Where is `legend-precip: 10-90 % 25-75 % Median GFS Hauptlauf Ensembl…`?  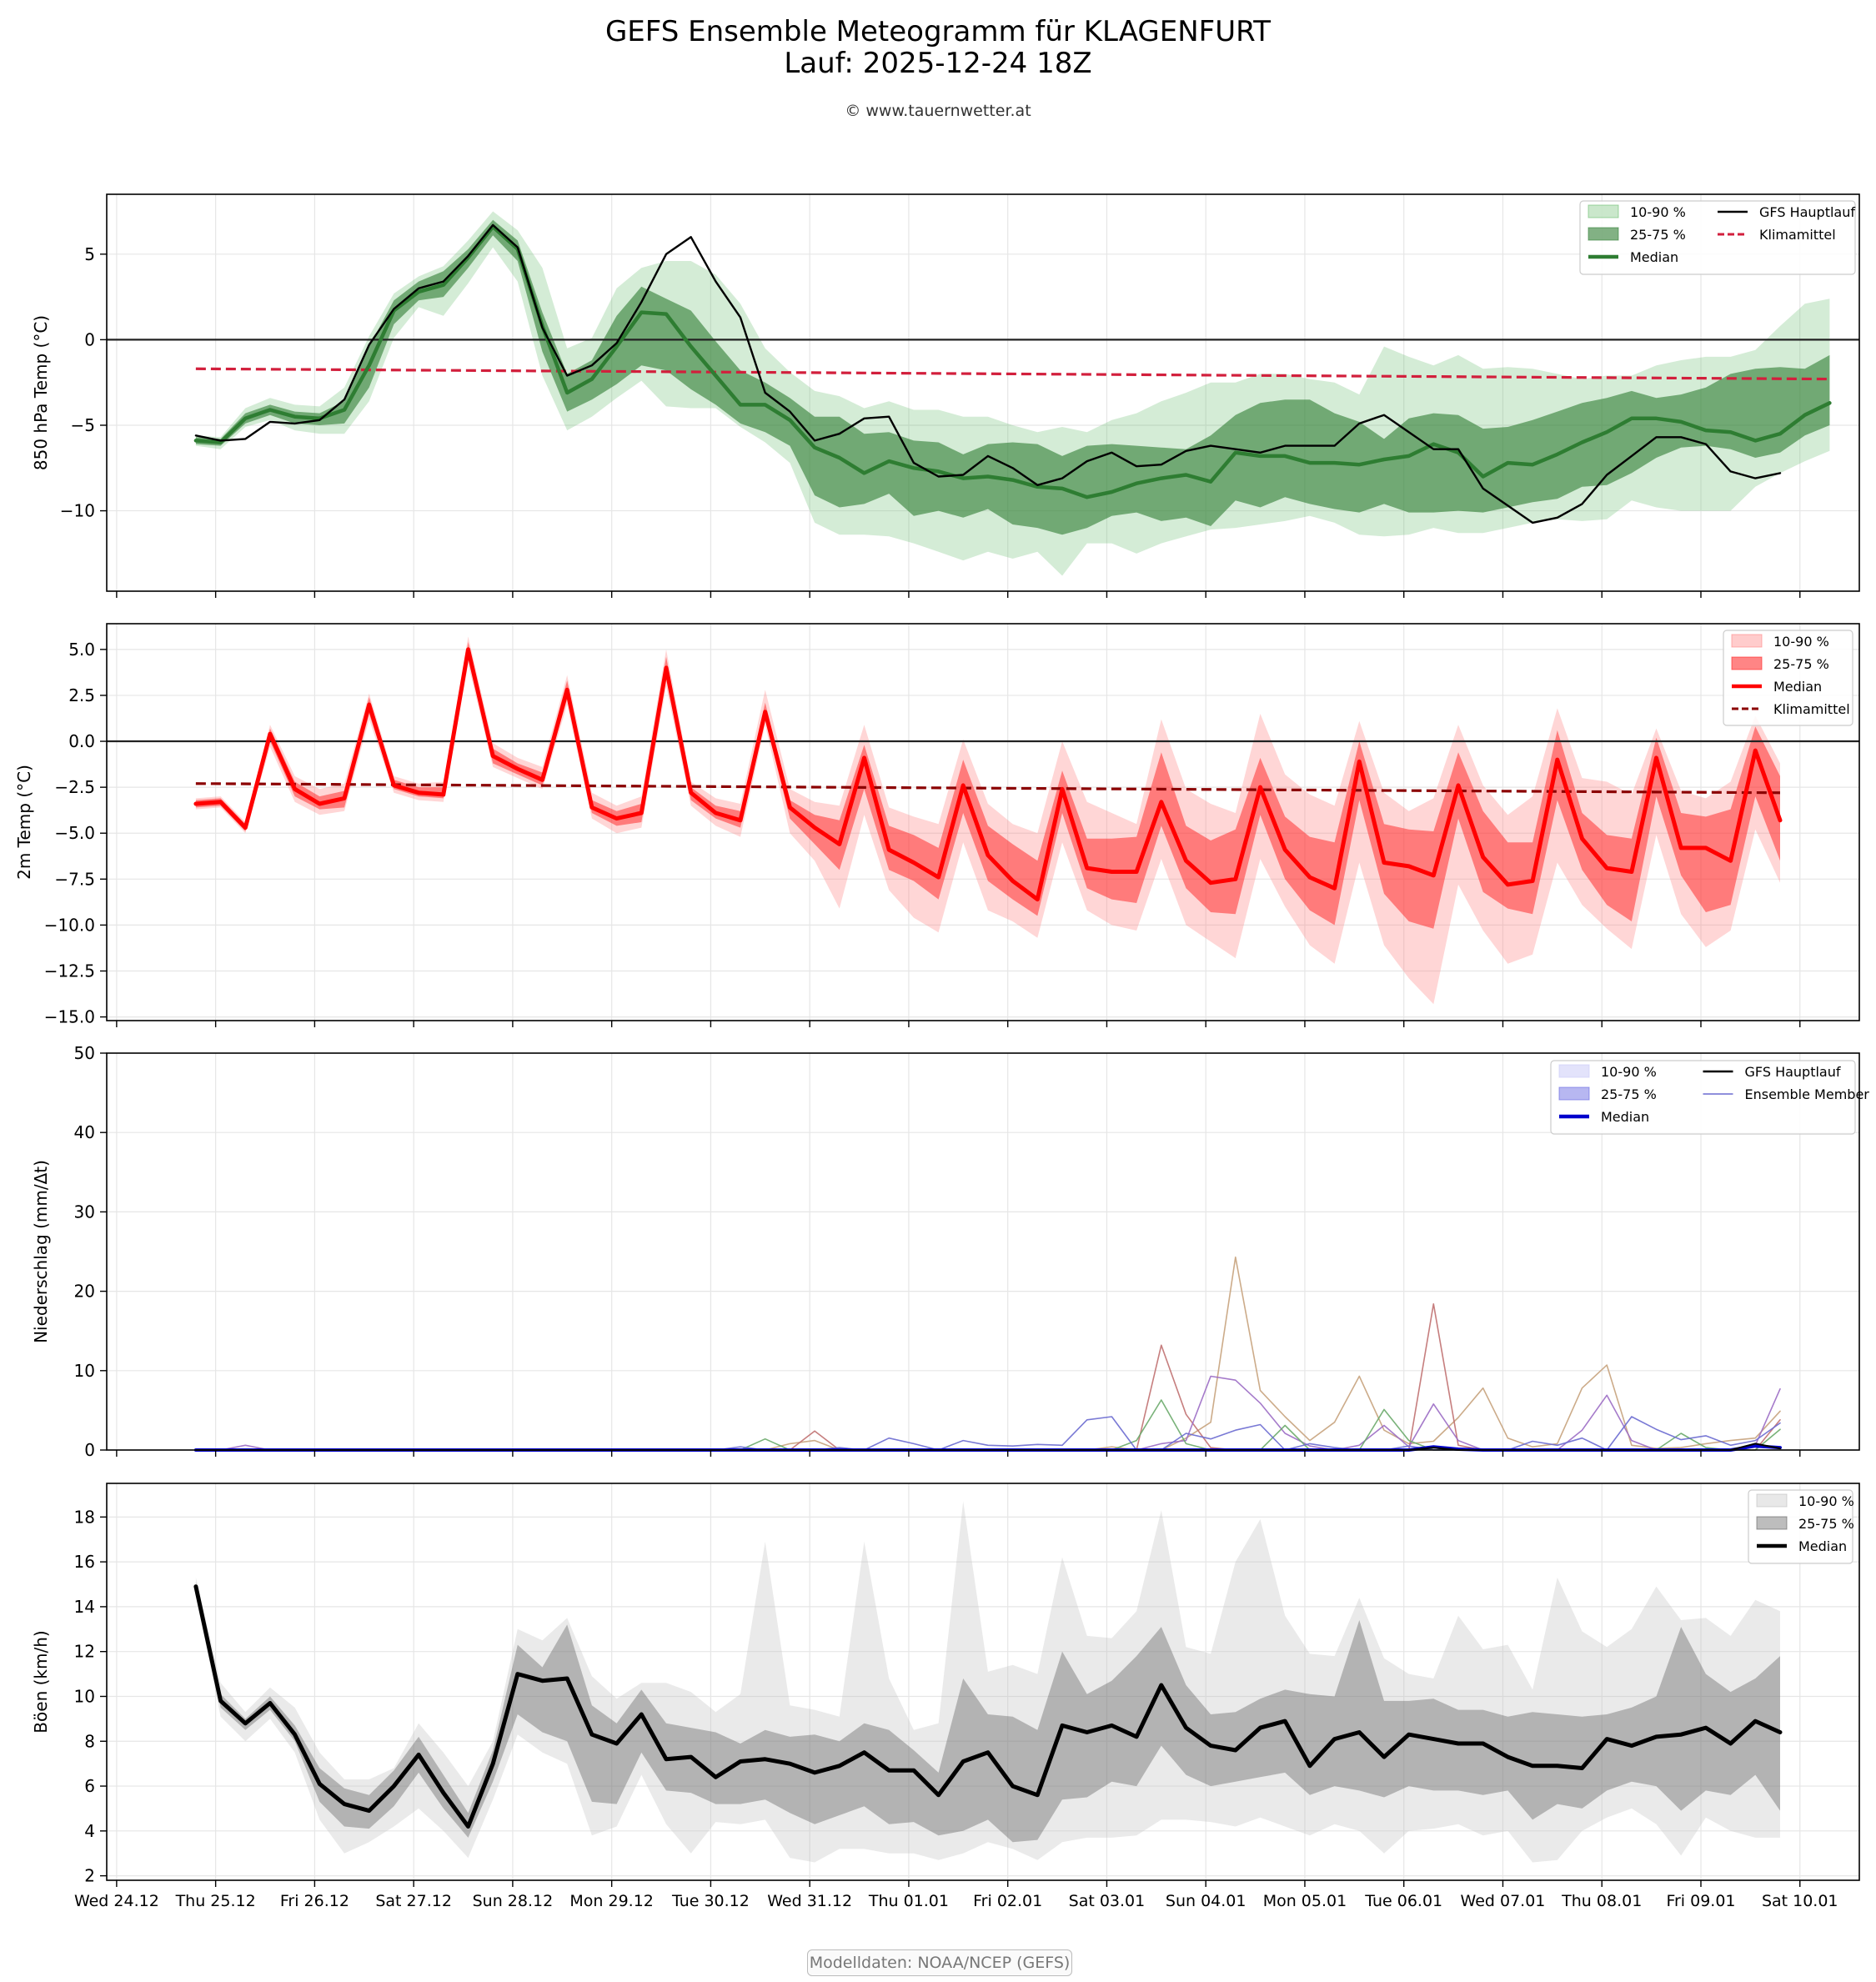 legend-precip: 10-90 % 25-75 % Median GFS Hauptlauf Ensembl… is located at coordinates (1709, 1097).